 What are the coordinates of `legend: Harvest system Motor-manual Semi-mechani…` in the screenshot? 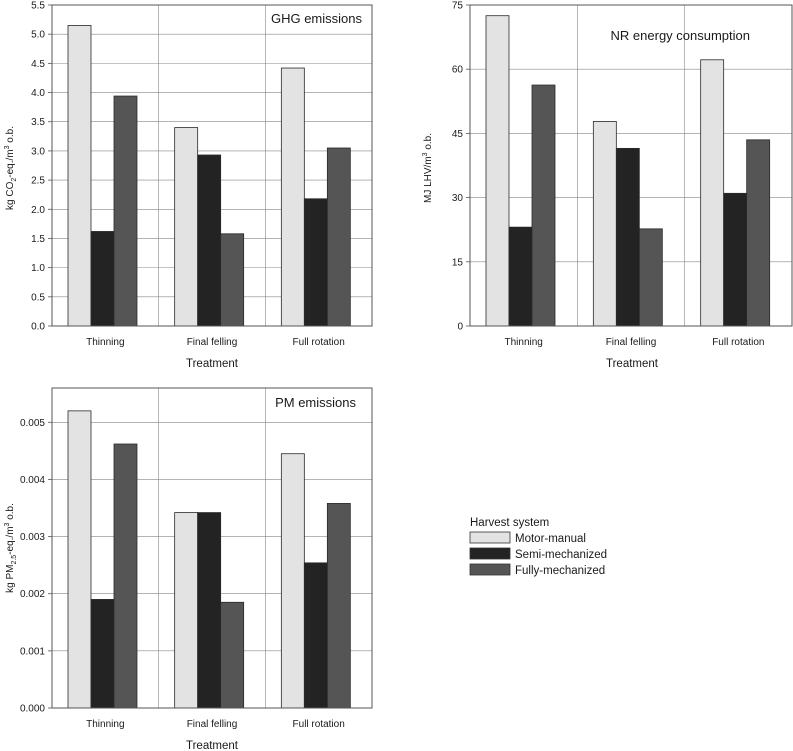 It's located at (538, 547).